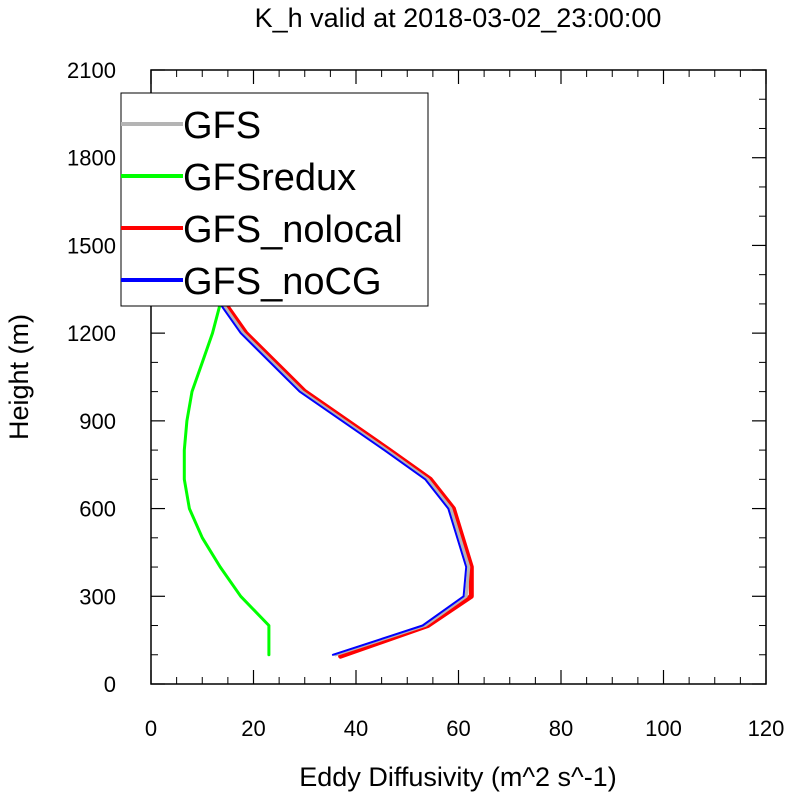 The width and height of the screenshot is (788, 796). What do you see at coordinates (458, 728) in the screenshot?
I see `x-tick-label: 60` at bounding box center [458, 728].